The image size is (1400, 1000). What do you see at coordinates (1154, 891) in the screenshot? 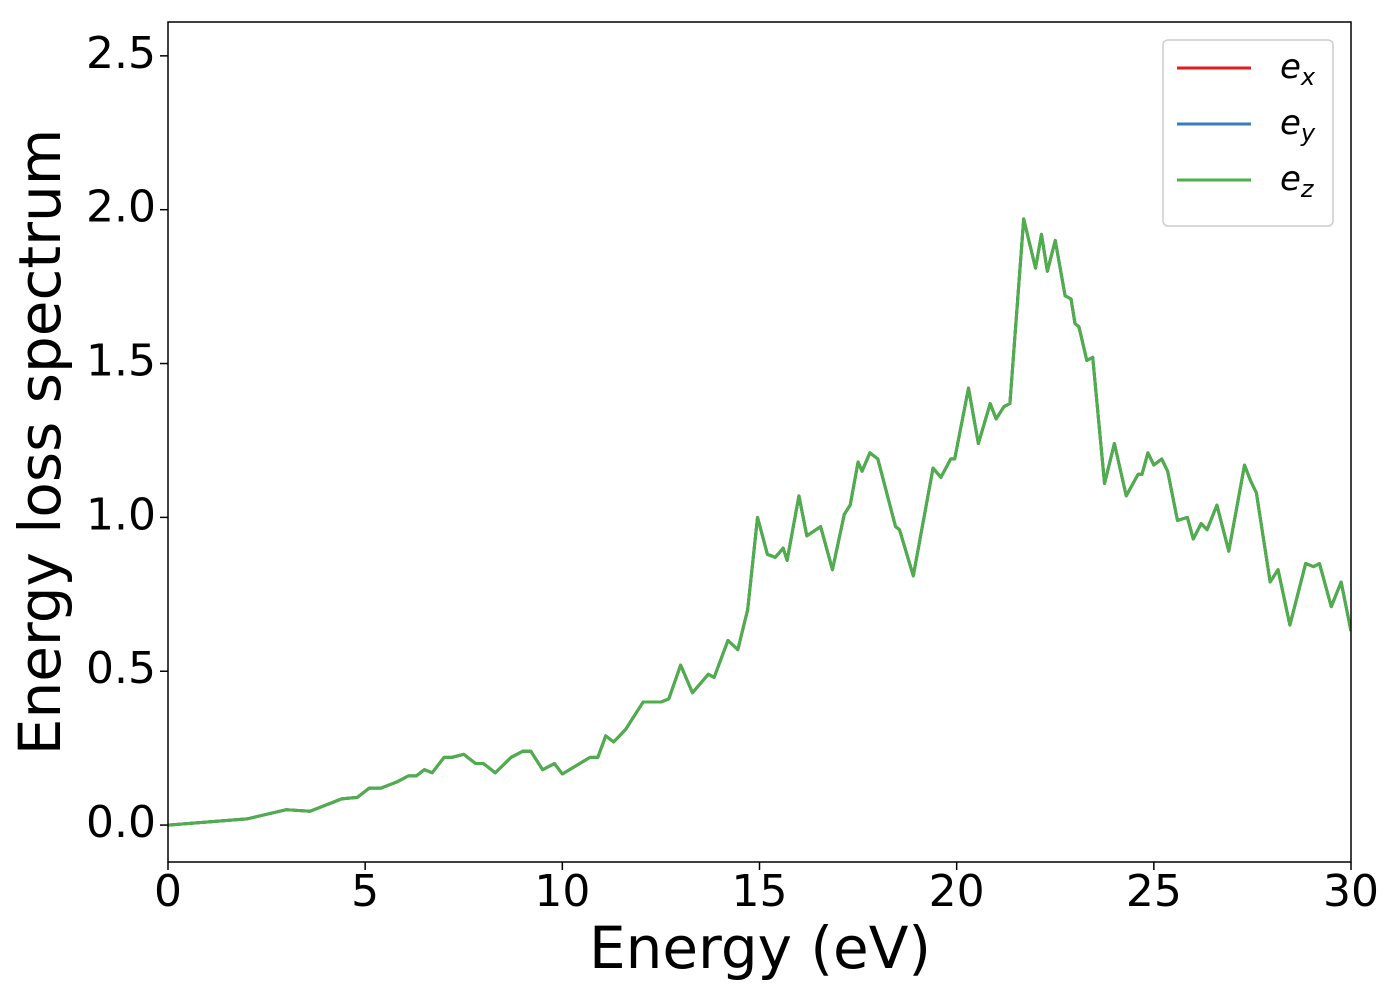
I see `x-tick-label: 25` at bounding box center [1154, 891].